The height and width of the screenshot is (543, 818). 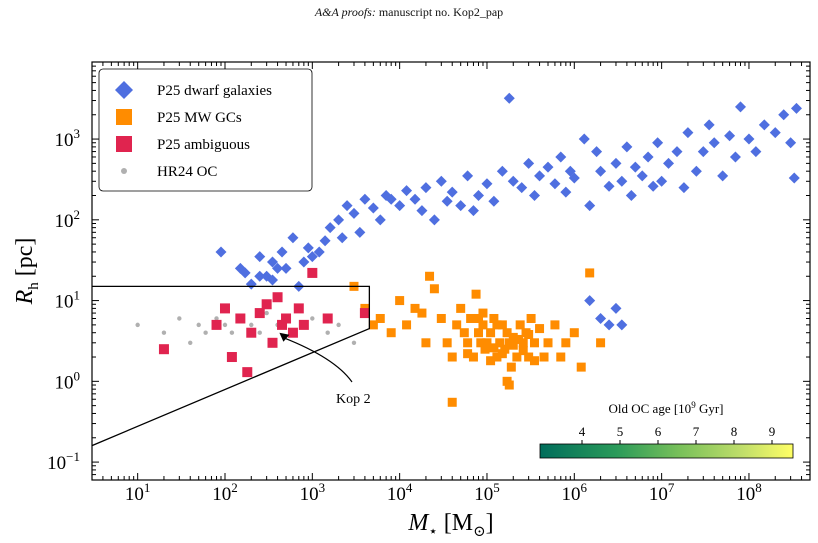 What do you see at coordinates (124, 90) in the screenshot?
I see `legend-marker` at bounding box center [124, 90].